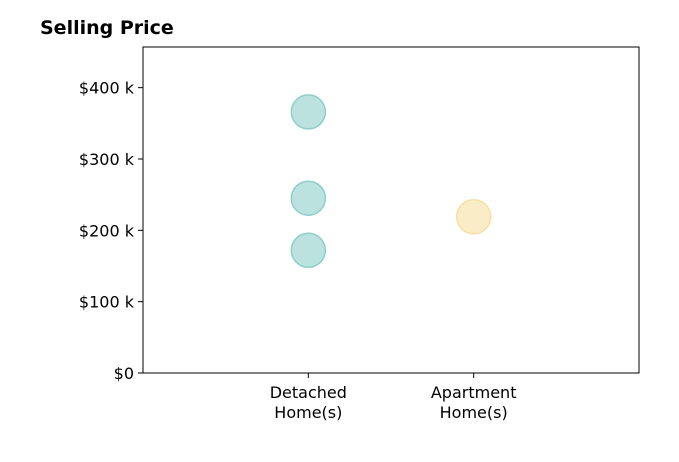 The height and width of the screenshot is (462, 679). I want to click on chart-title: Selling Price, so click(107, 28).